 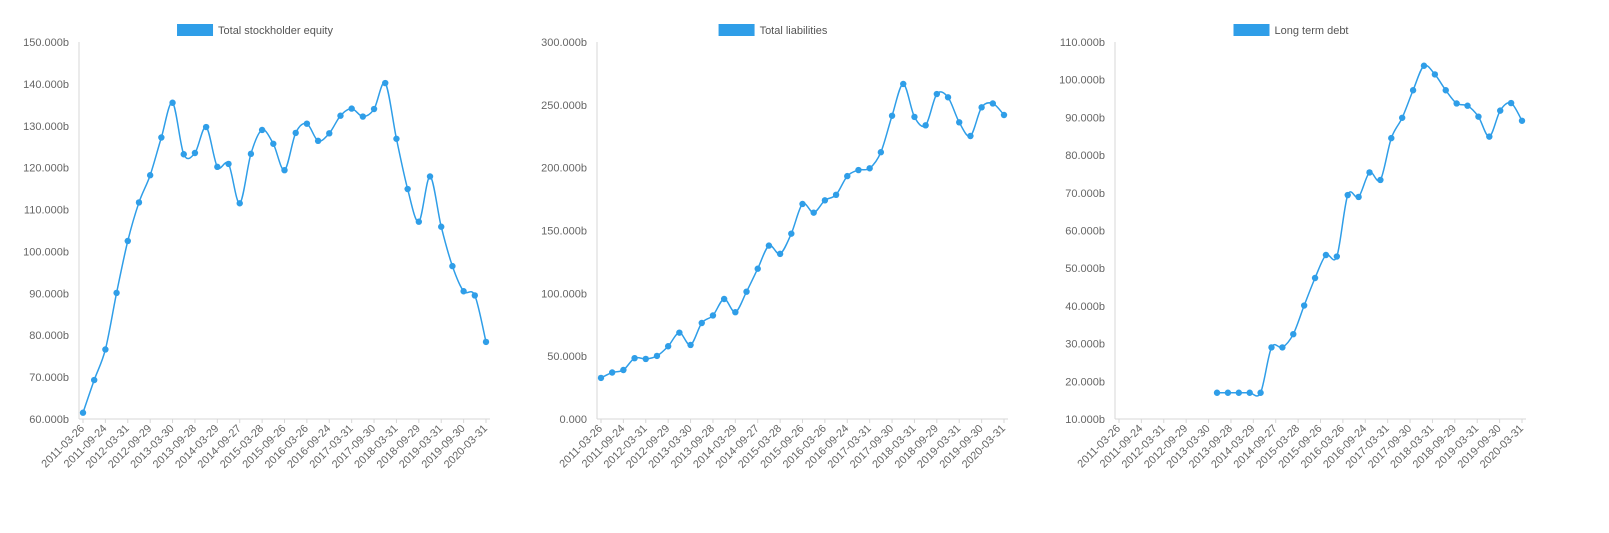 What do you see at coordinates (573, 420) in the screenshot?
I see `y-tick-label: 0.000` at bounding box center [573, 420].